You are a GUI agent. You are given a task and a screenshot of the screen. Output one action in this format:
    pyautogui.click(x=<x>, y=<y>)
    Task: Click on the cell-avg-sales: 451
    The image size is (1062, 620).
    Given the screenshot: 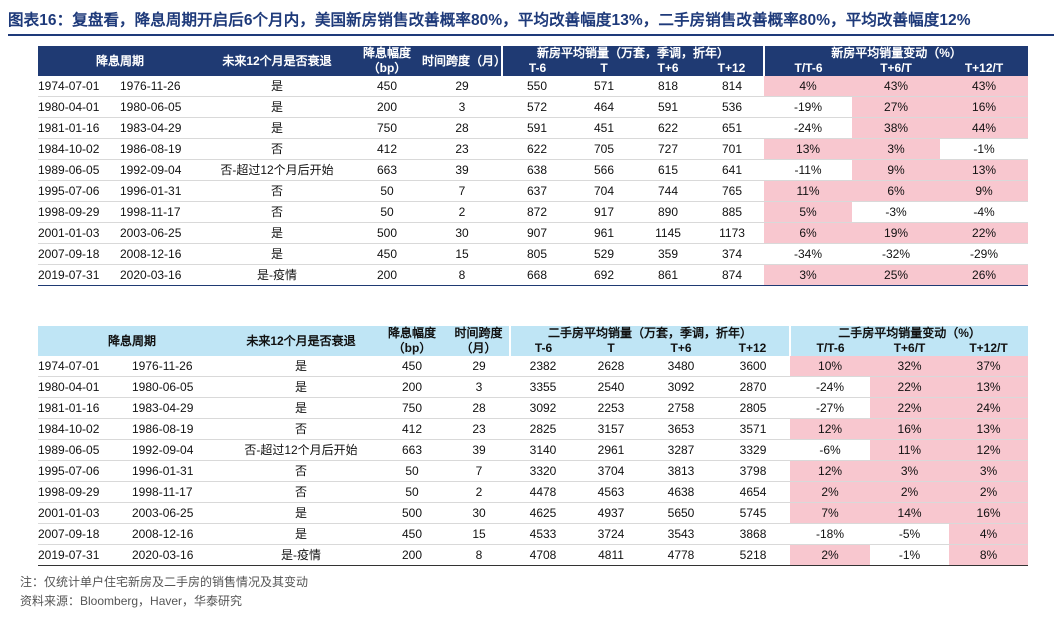 What is the action you would take?
    pyautogui.click(x=604, y=128)
    